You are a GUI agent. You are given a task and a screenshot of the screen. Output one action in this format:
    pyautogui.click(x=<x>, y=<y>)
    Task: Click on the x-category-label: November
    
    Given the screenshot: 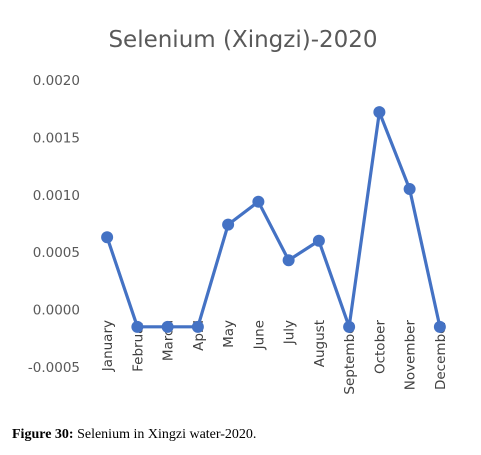 What is the action you would take?
    pyautogui.click(x=411, y=355)
    